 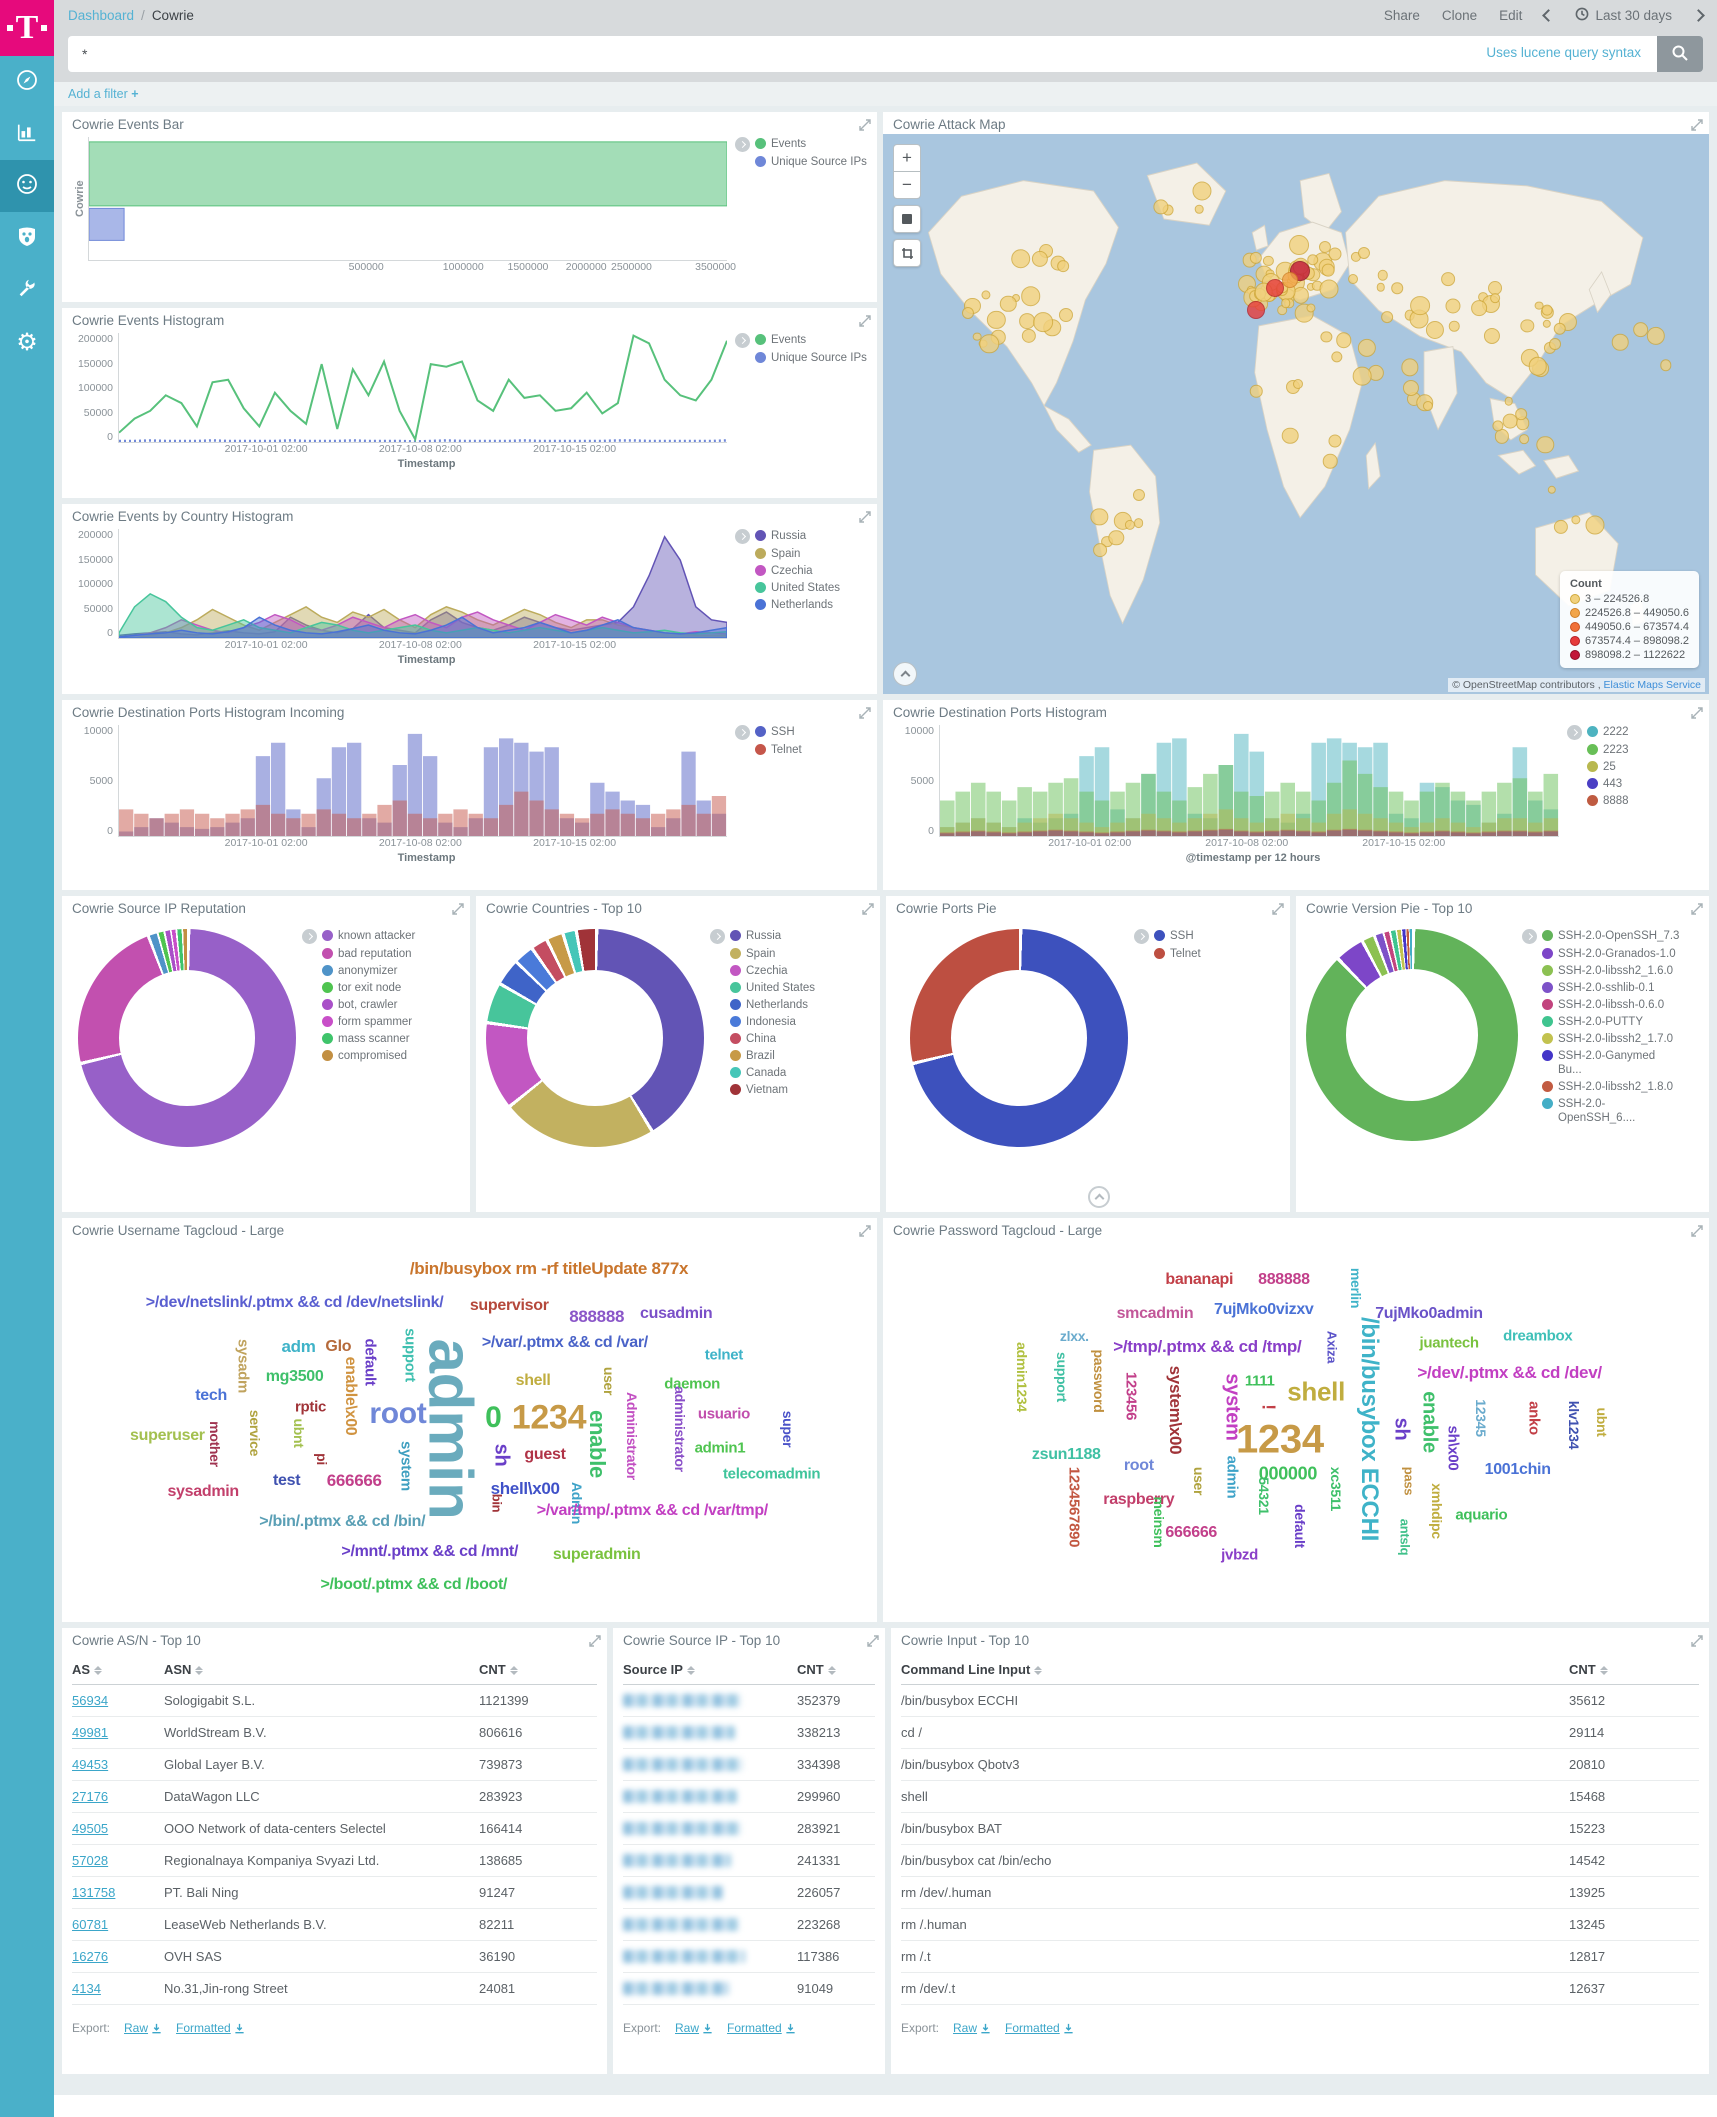 What do you see at coordinates (1563, 52) in the screenshot?
I see `lucene-syntax-link: Uses lucene query syntax` at bounding box center [1563, 52].